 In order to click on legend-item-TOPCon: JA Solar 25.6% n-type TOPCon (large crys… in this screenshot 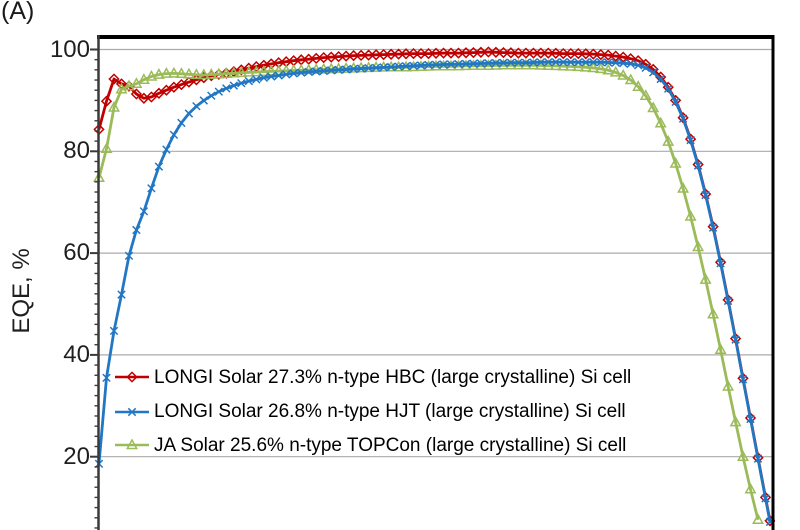, I will do `click(370, 445)`.